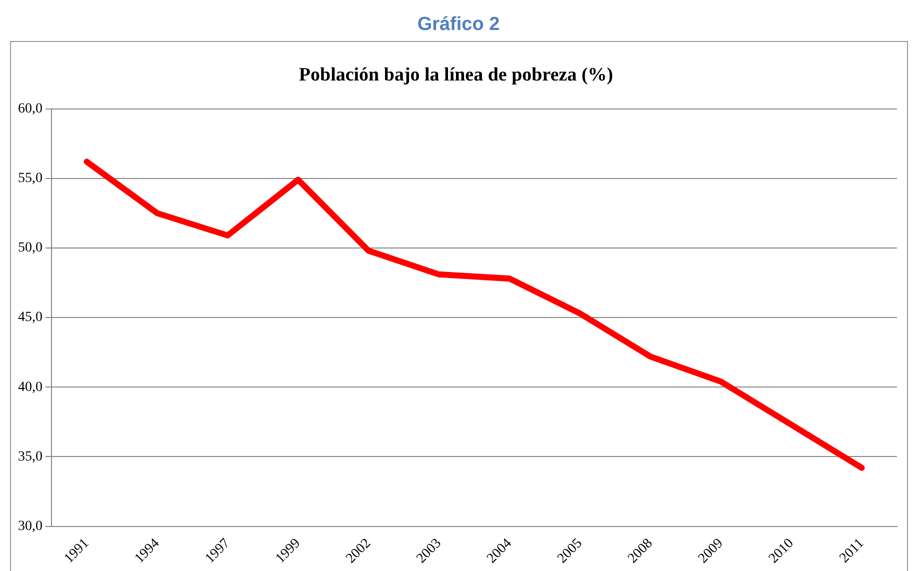 This screenshot has height=571, width=917. Describe the element at coordinates (30, 108) in the screenshot. I see `y-tick-label: 60,0` at that location.